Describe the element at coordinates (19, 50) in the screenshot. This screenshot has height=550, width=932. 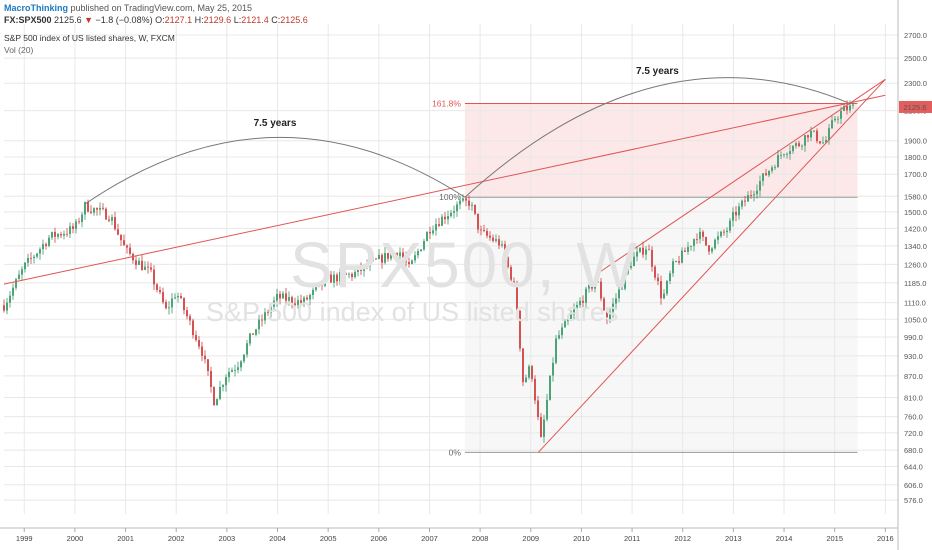
I see `volume-indicator-label: Vol (20)` at that location.